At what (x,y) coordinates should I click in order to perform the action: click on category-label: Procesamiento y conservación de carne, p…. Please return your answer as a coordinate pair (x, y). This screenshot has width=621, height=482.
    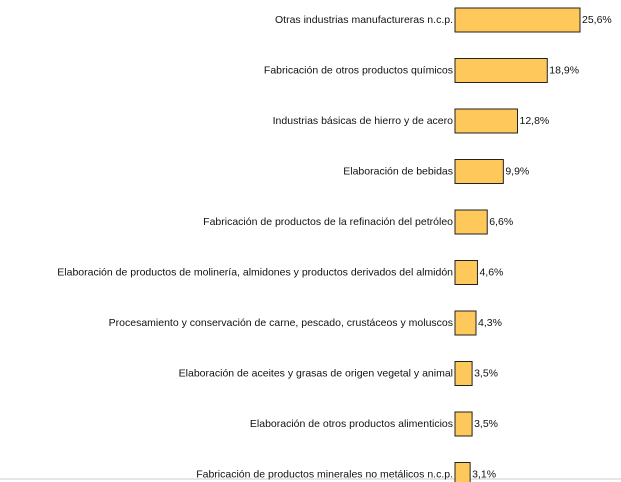
    Looking at the image, I should click on (281, 323).